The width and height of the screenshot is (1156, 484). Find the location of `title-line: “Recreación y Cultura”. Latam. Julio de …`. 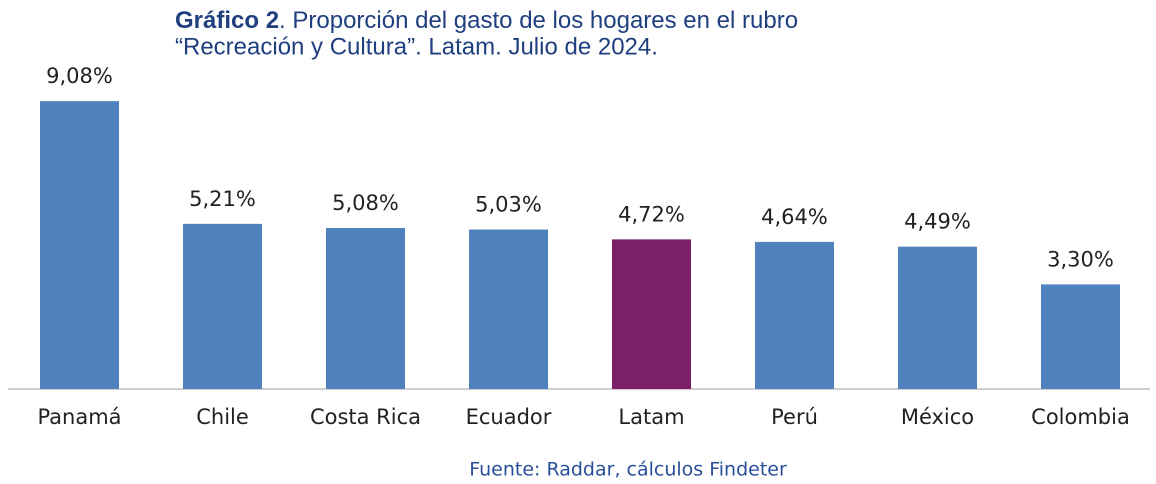

title-line: “Recreación y Cultura”. Latam. Julio de … is located at coordinates (416, 46).